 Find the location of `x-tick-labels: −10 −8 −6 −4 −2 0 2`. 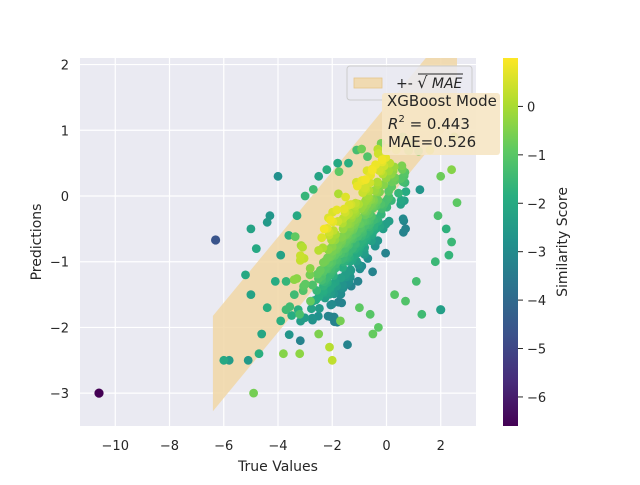

x-tick-labels: −10 −8 −6 −4 −2 0 2 is located at coordinates (273, 446).